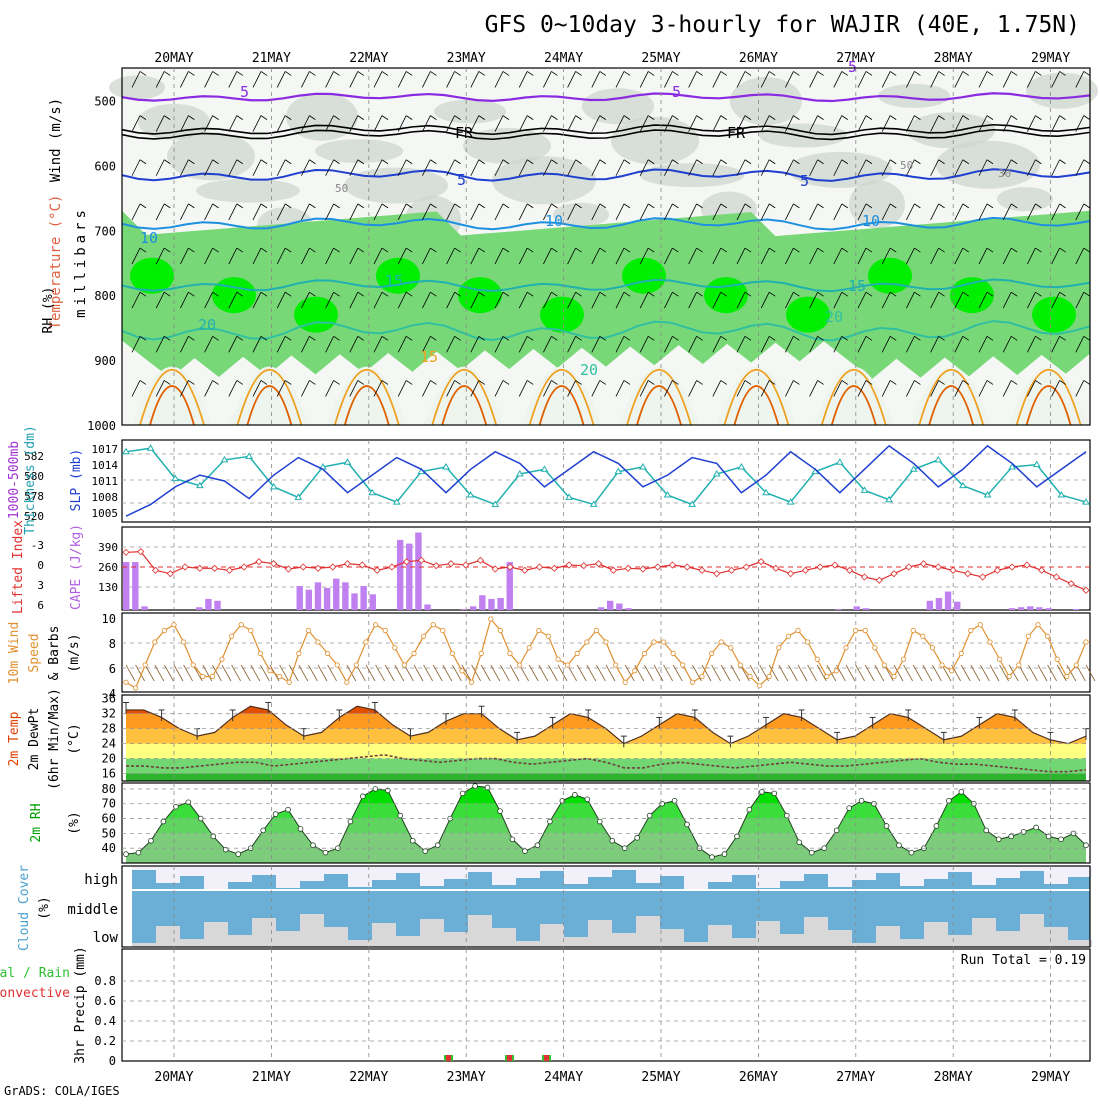 The height and width of the screenshot is (1104, 1100). I want to click on li-tick: 3, so click(40, 585).